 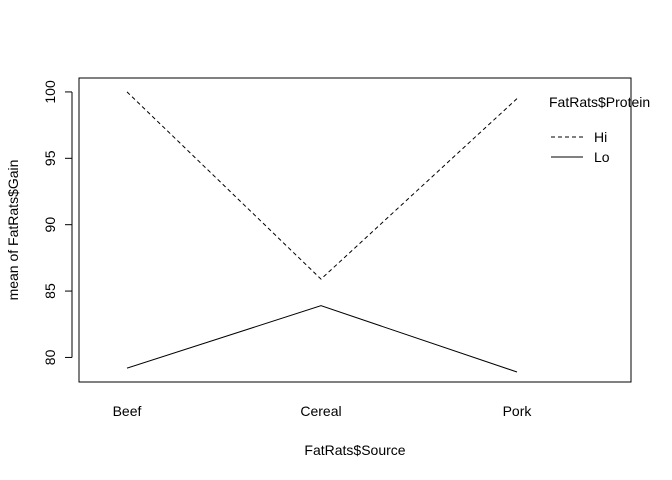 I want to click on y-axis: 80 85 90 95 100, so click(x=57, y=222).